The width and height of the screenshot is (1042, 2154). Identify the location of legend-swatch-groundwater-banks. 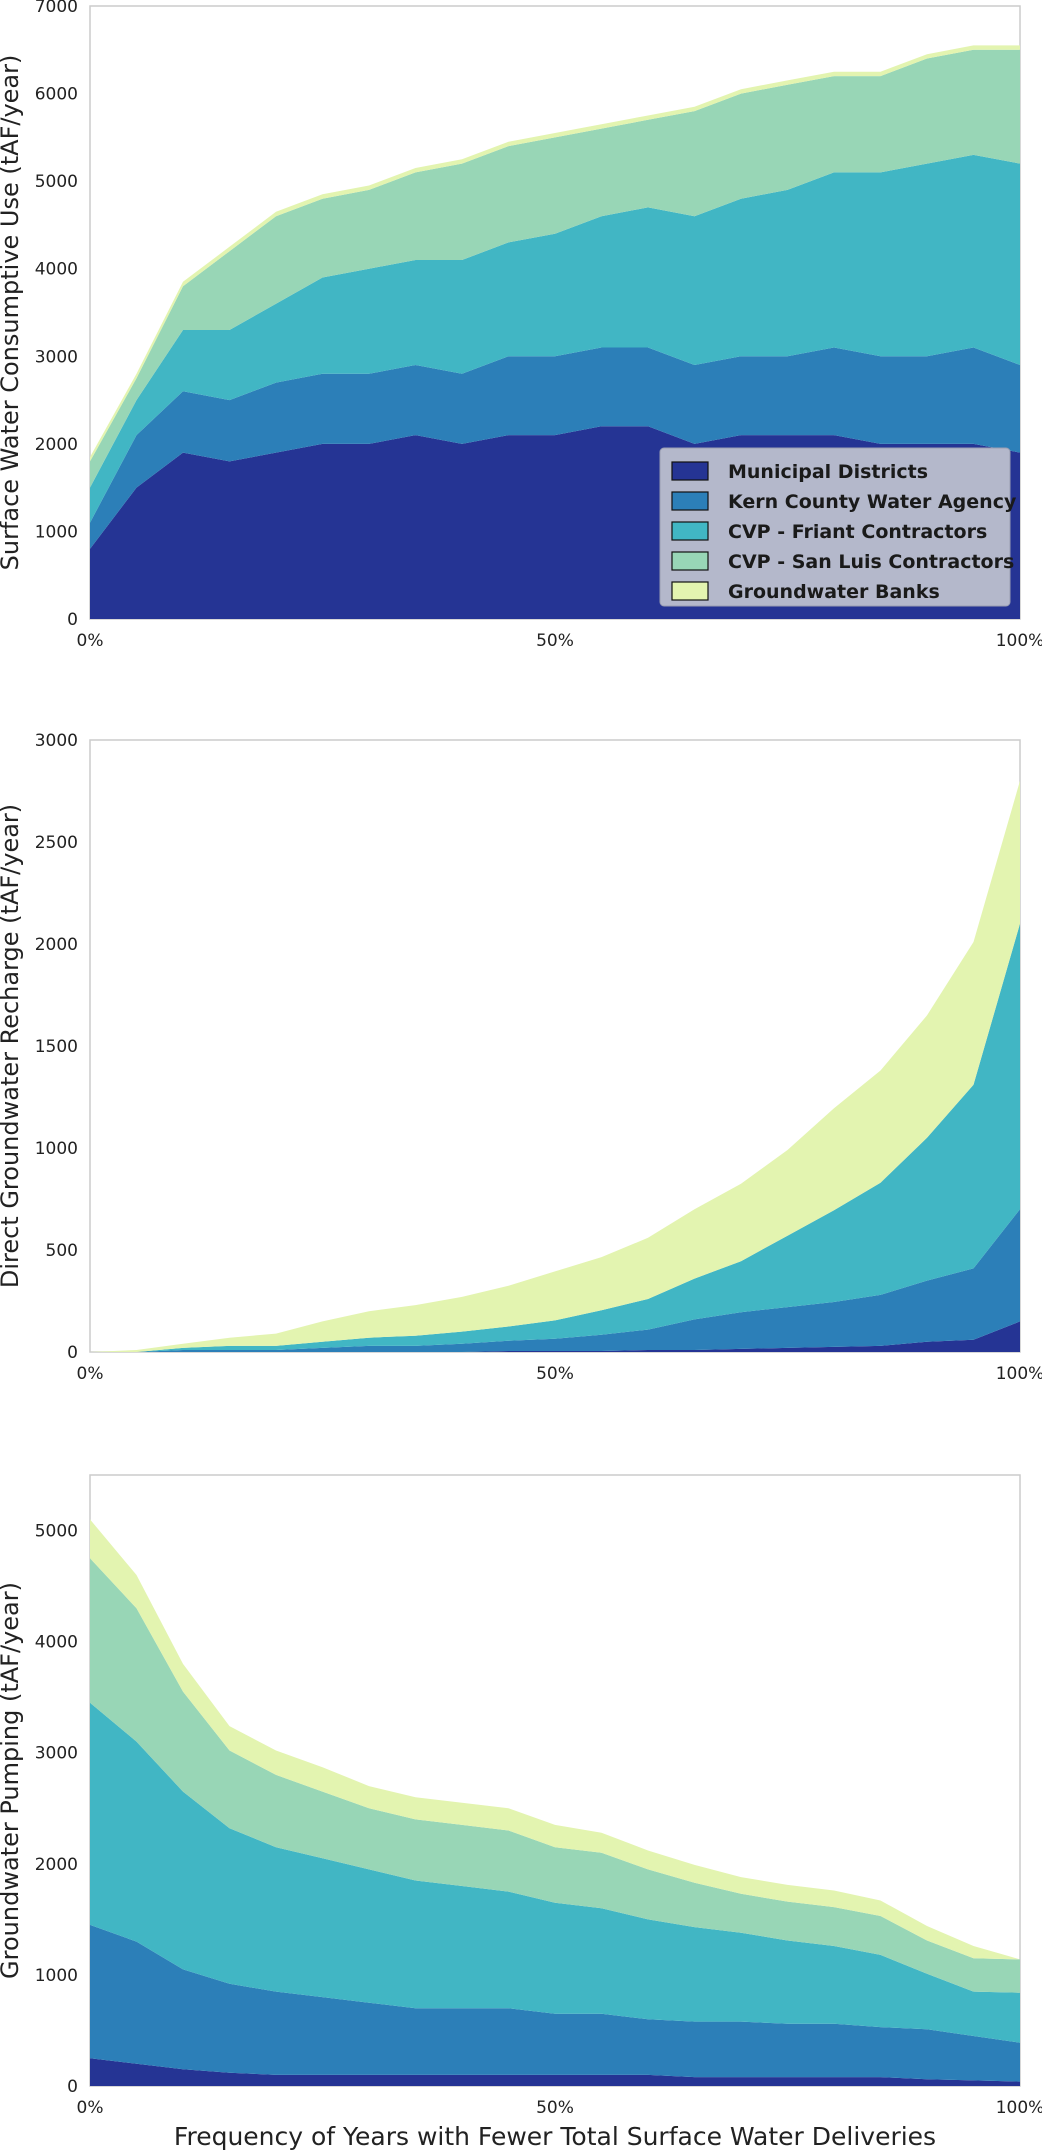
(690, 591).